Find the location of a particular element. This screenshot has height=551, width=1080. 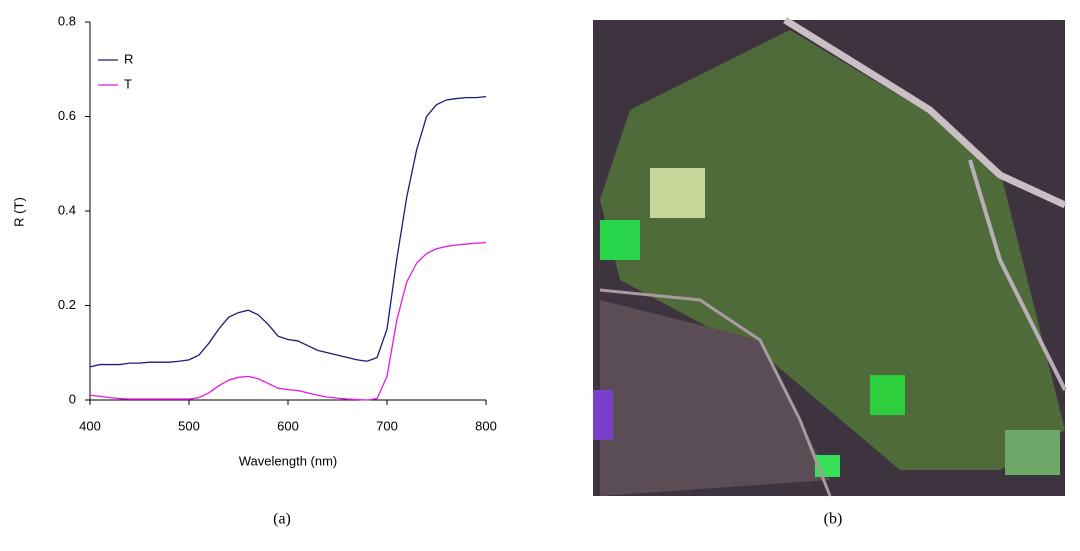

x-tick-label: 500 is located at coordinates (189, 425).